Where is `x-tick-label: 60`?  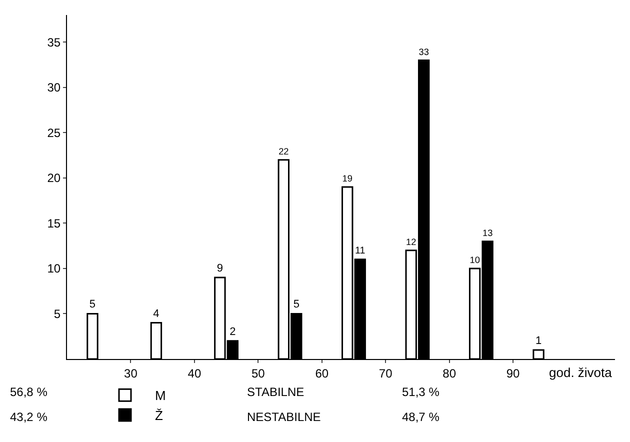 x-tick-label: 60 is located at coordinates (322, 373).